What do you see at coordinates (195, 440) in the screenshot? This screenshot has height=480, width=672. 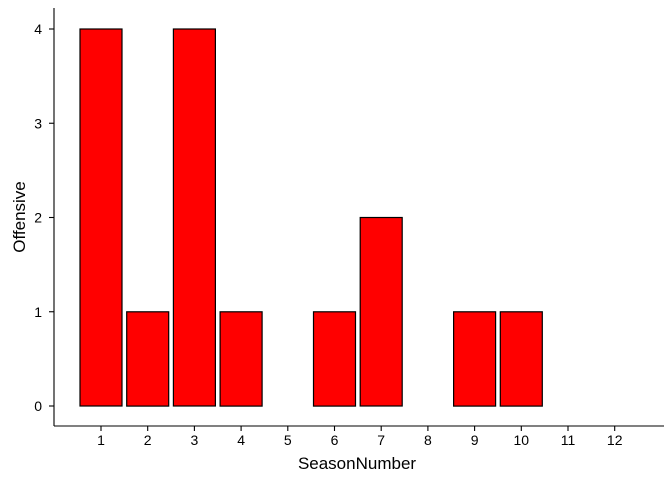 I see `x-tick-label-3: 3` at bounding box center [195, 440].